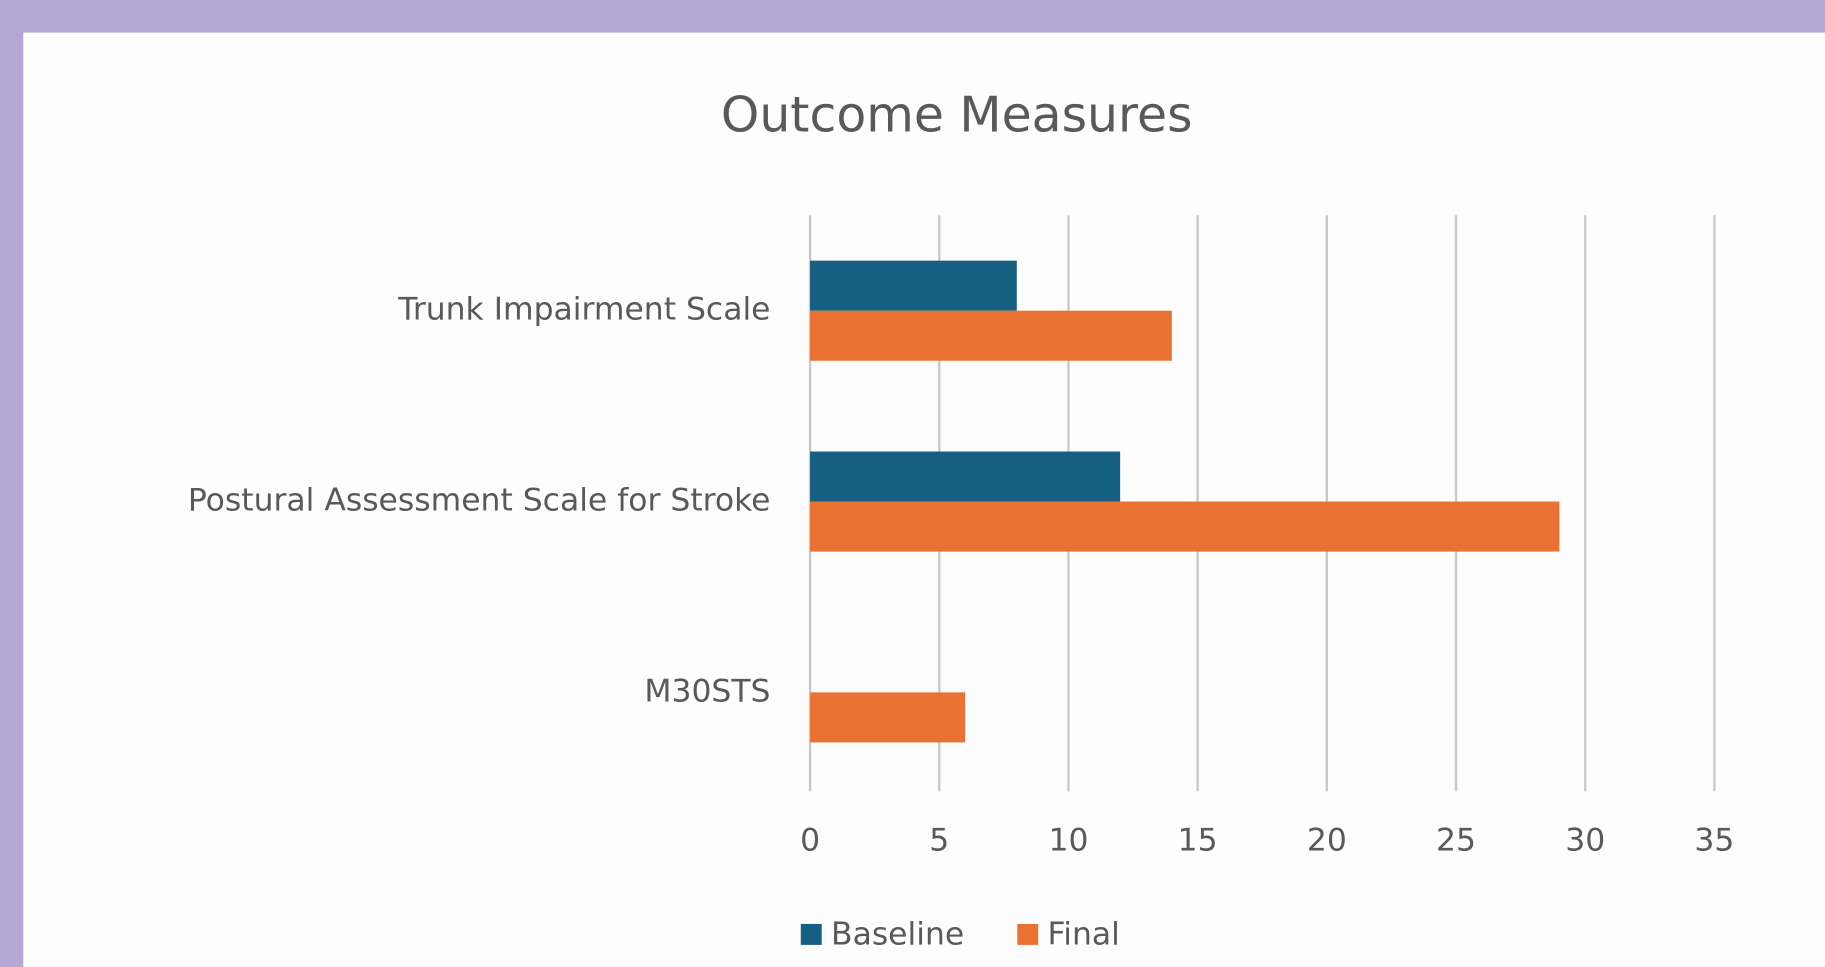 The image size is (1825, 967). What do you see at coordinates (1456, 840) in the screenshot?
I see `x-tick-label: 25` at bounding box center [1456, 840].